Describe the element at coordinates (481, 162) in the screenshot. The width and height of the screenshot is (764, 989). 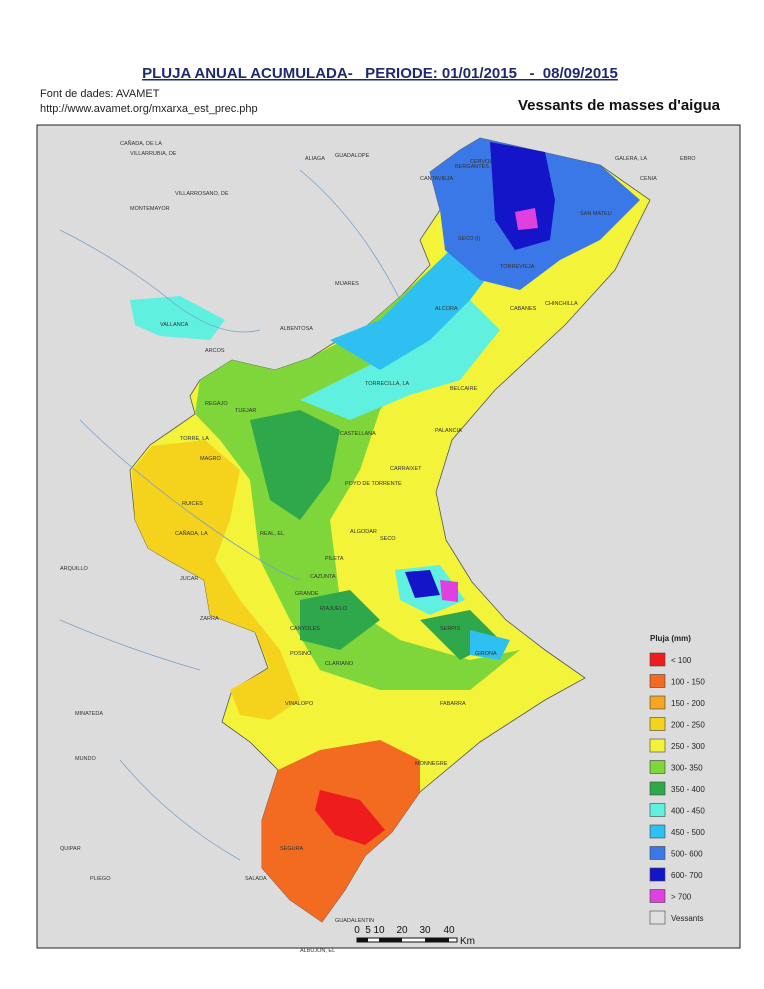
I see `place-label: CERVOL` at that location.